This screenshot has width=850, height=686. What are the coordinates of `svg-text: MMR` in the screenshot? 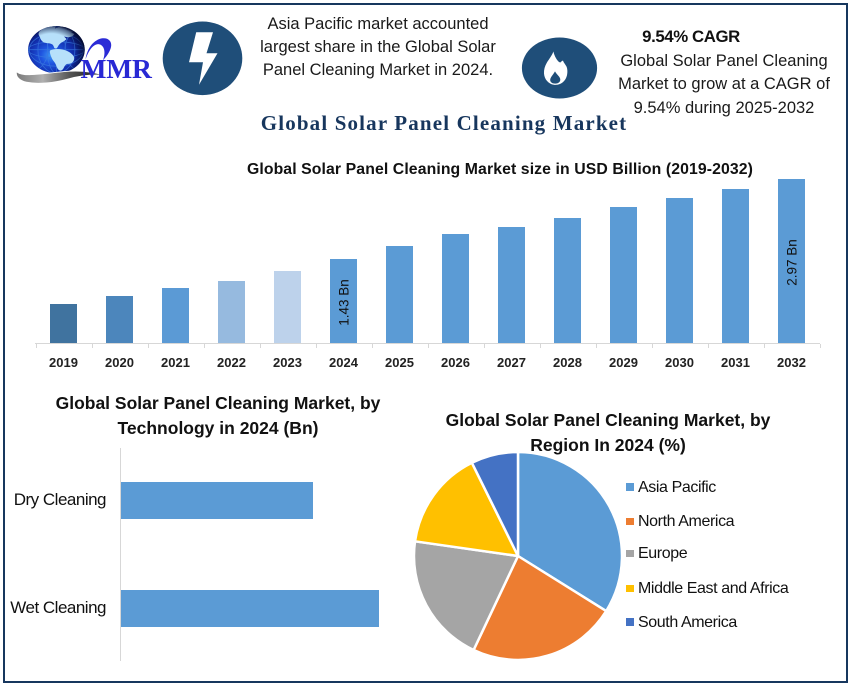 It's located at (117, 68).